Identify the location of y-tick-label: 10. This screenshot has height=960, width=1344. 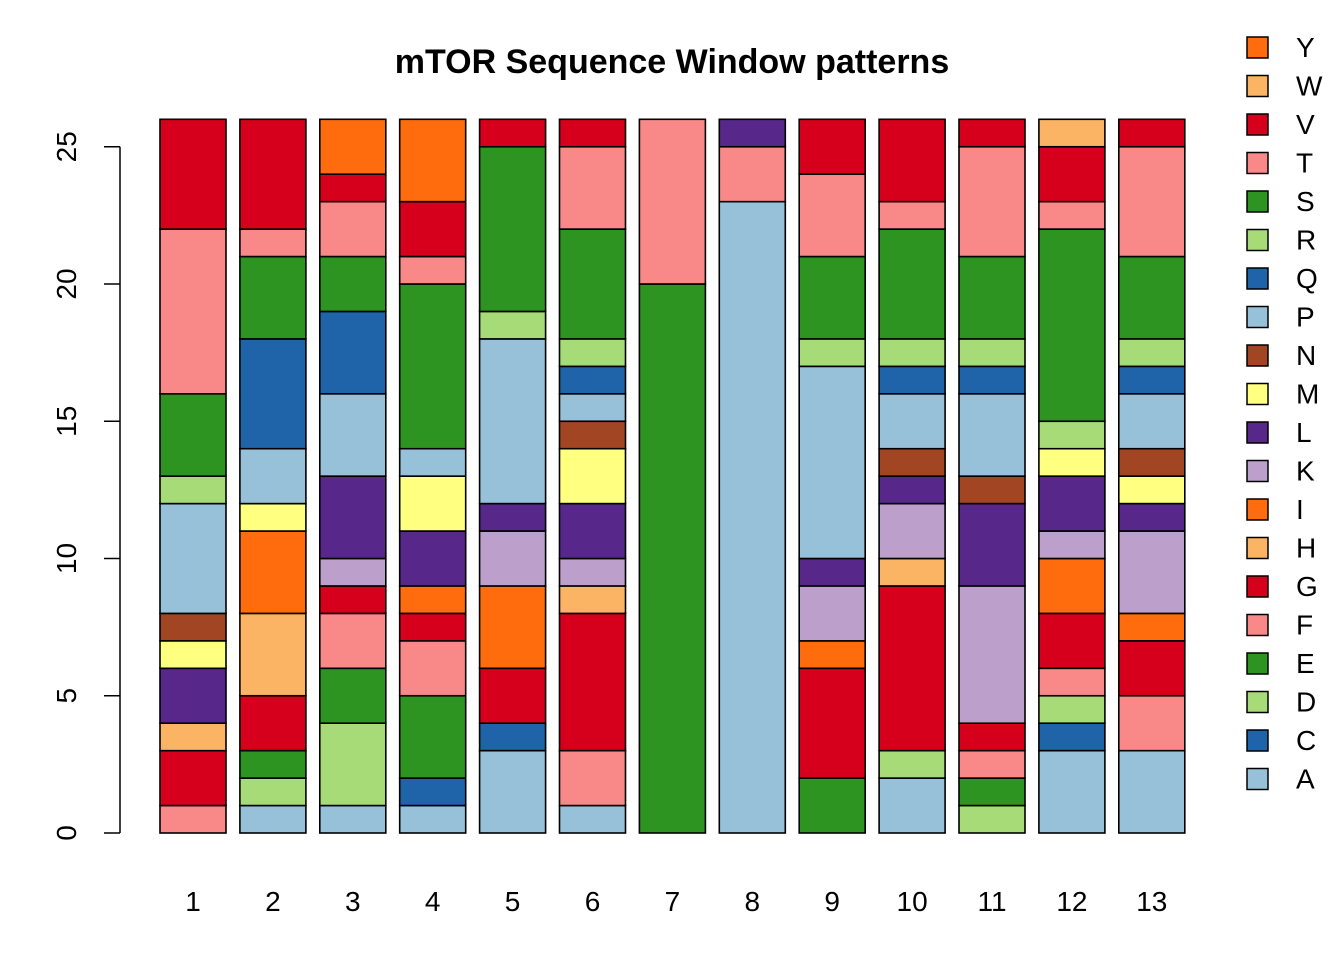
(66, 558).